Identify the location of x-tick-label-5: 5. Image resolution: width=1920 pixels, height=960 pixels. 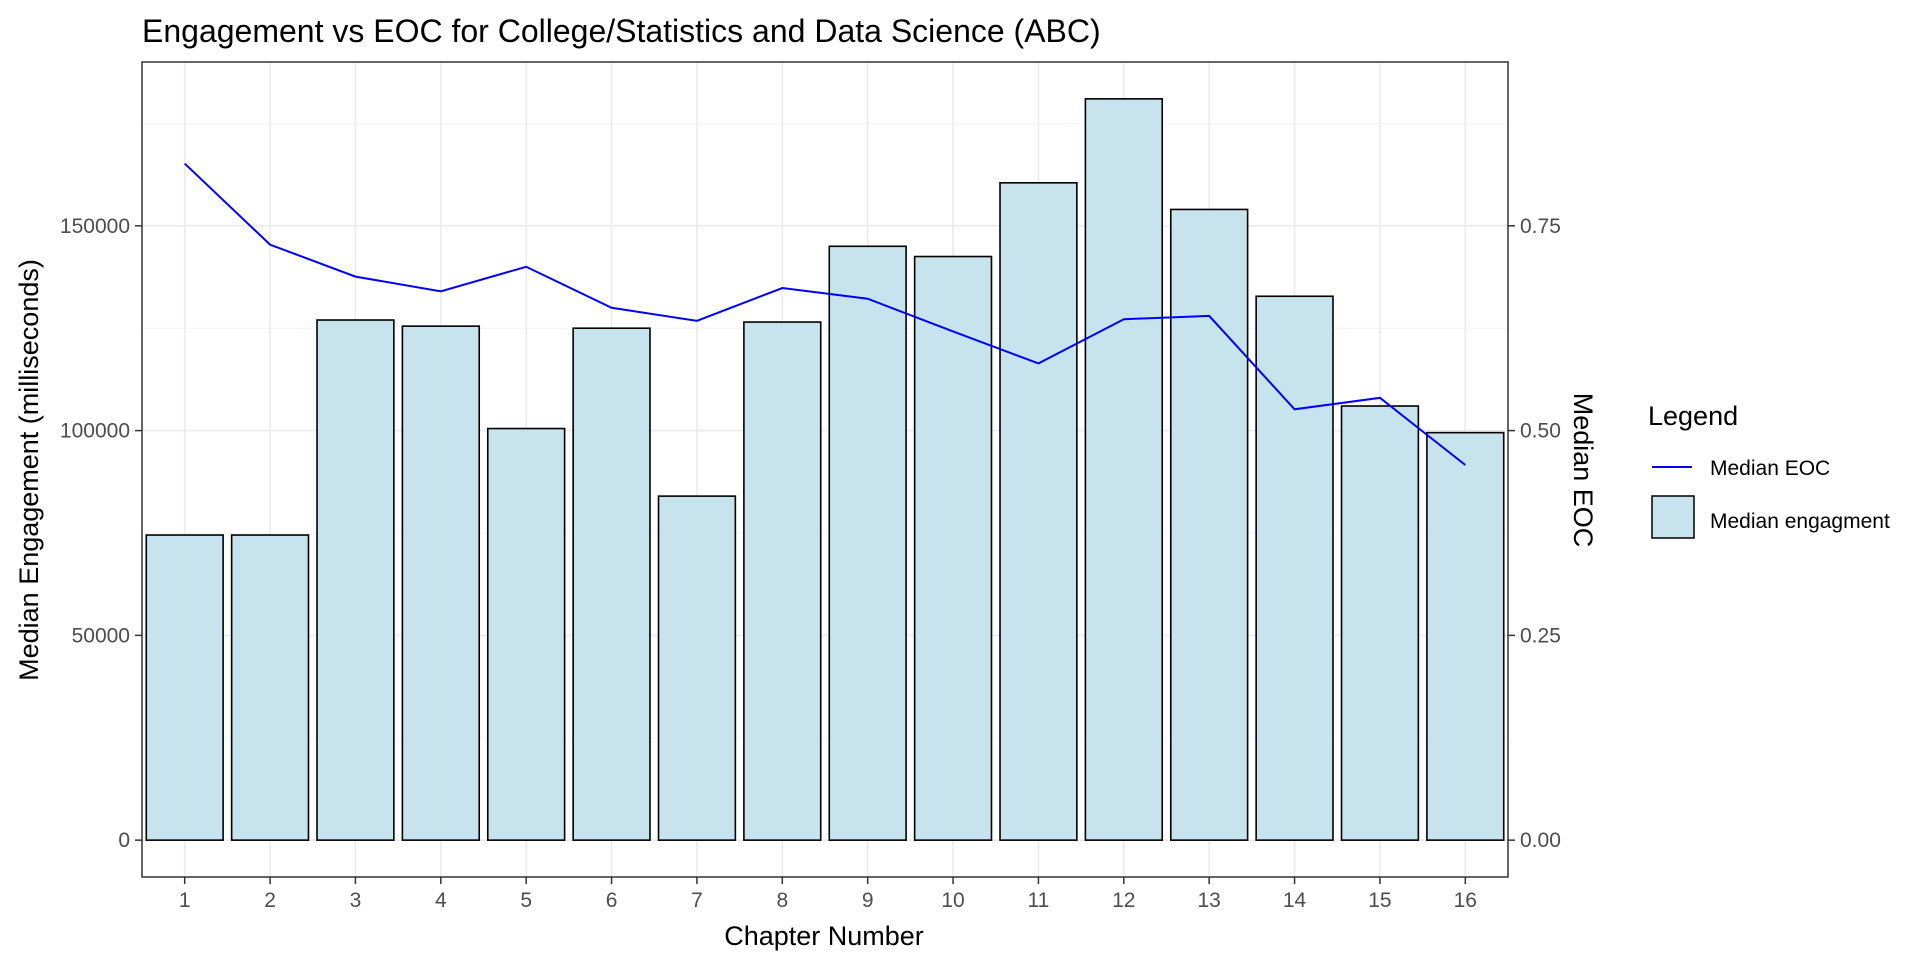
(526, 900).